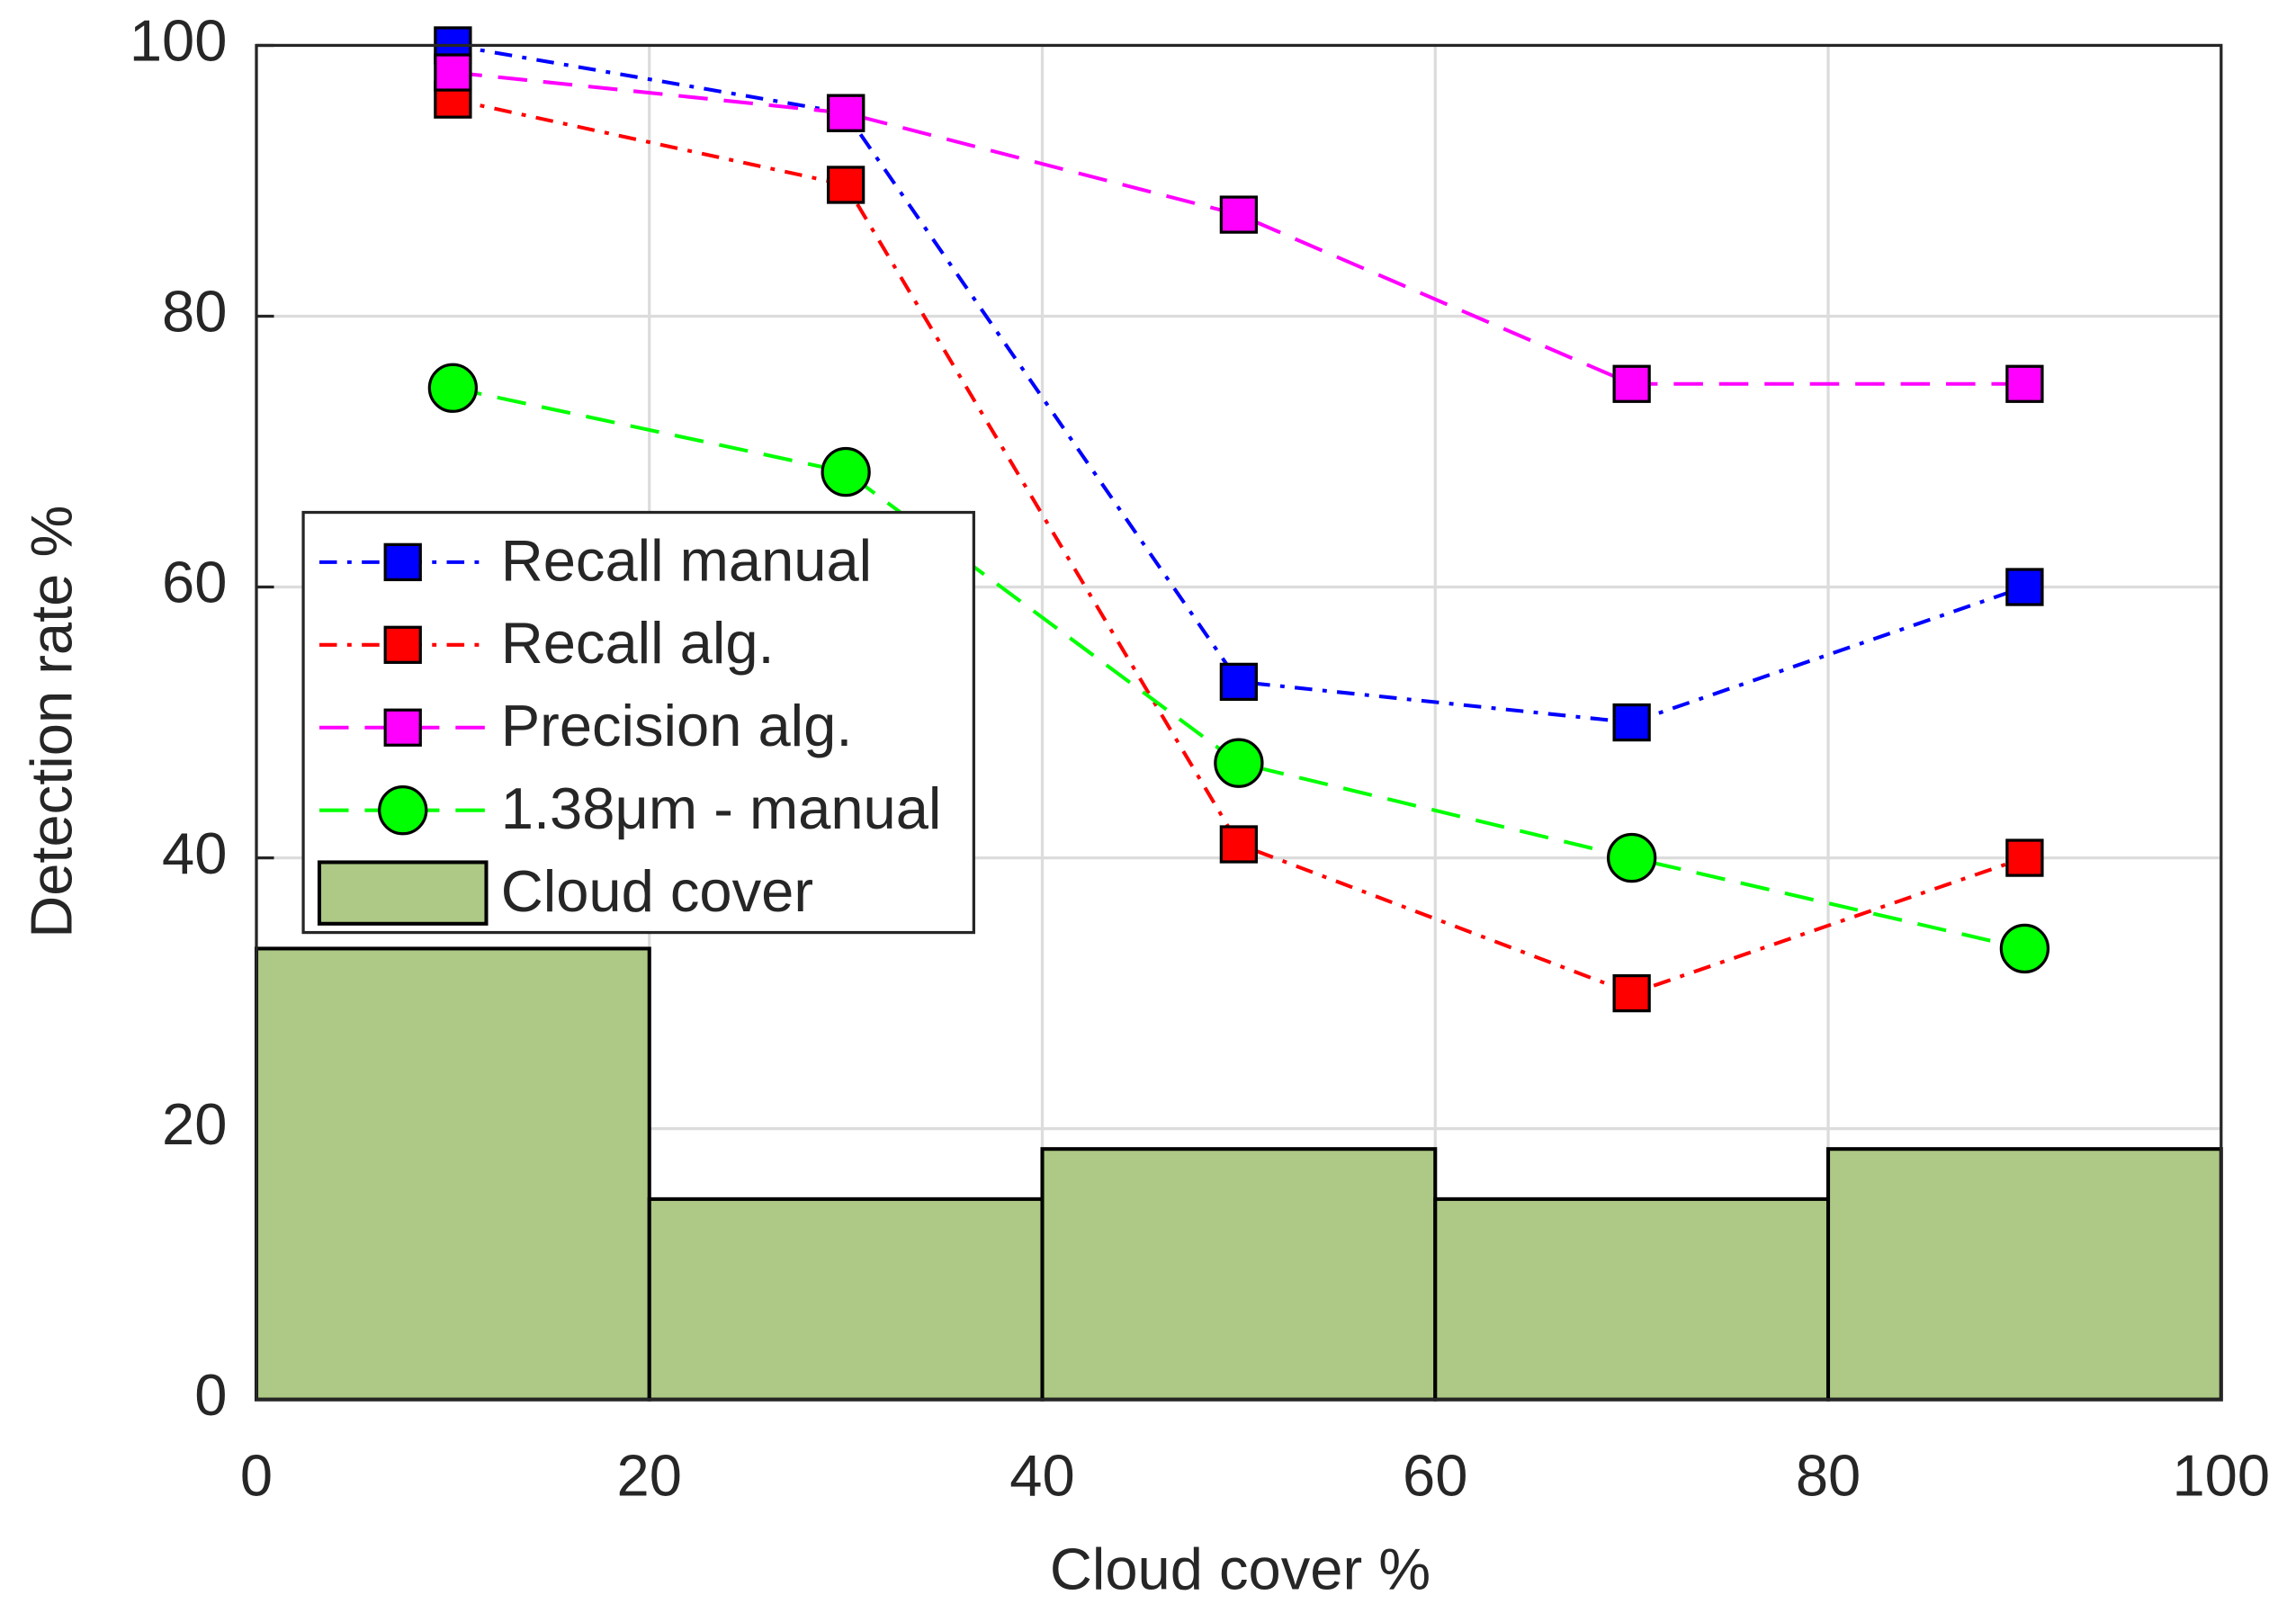 Image resolution: width=2296 pixels, height=1622 pixels. What do you see at coordinates (1435, 1475) in the screenshot?
I see `x-tick-label: 60` at bounding box center [1435, 1475].